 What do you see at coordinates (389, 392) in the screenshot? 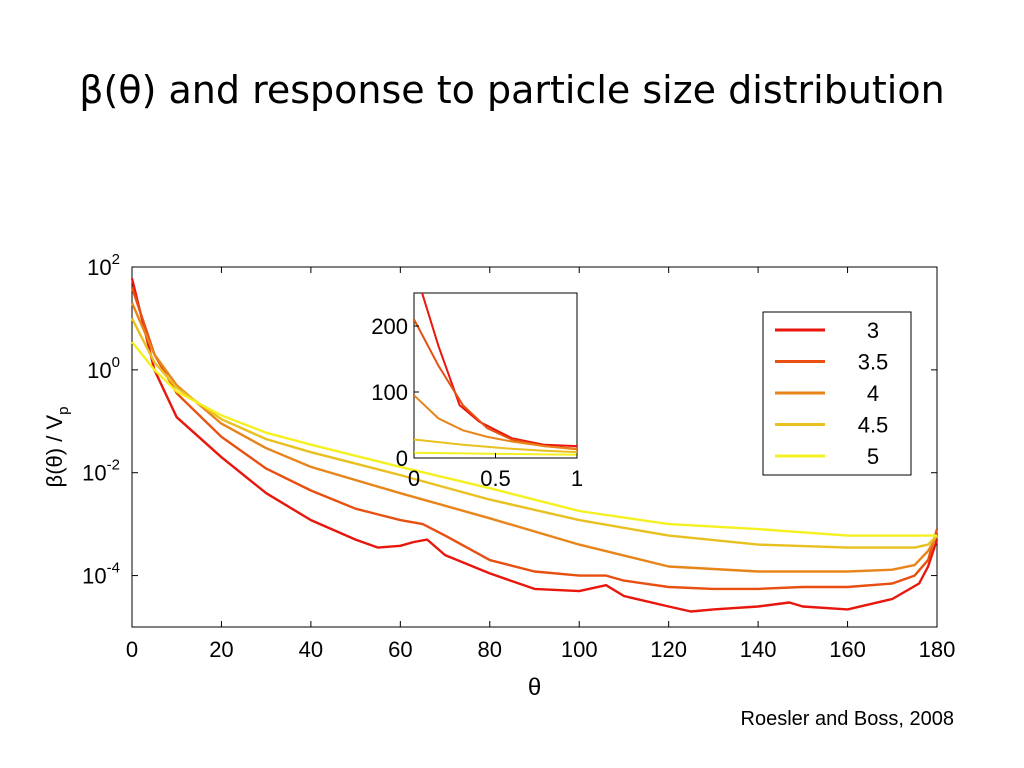
I see `inset-y-tick-label: 100` at bounding box center [389, 392].